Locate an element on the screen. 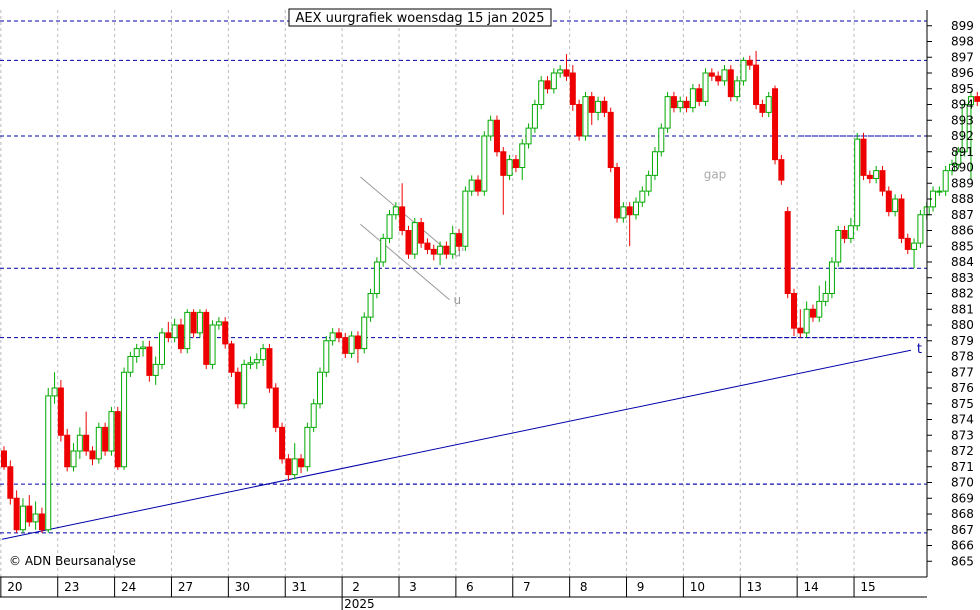 The width and height of the screenshot is (980, 610). trendline-label: t is located at coordinates (919, 349).